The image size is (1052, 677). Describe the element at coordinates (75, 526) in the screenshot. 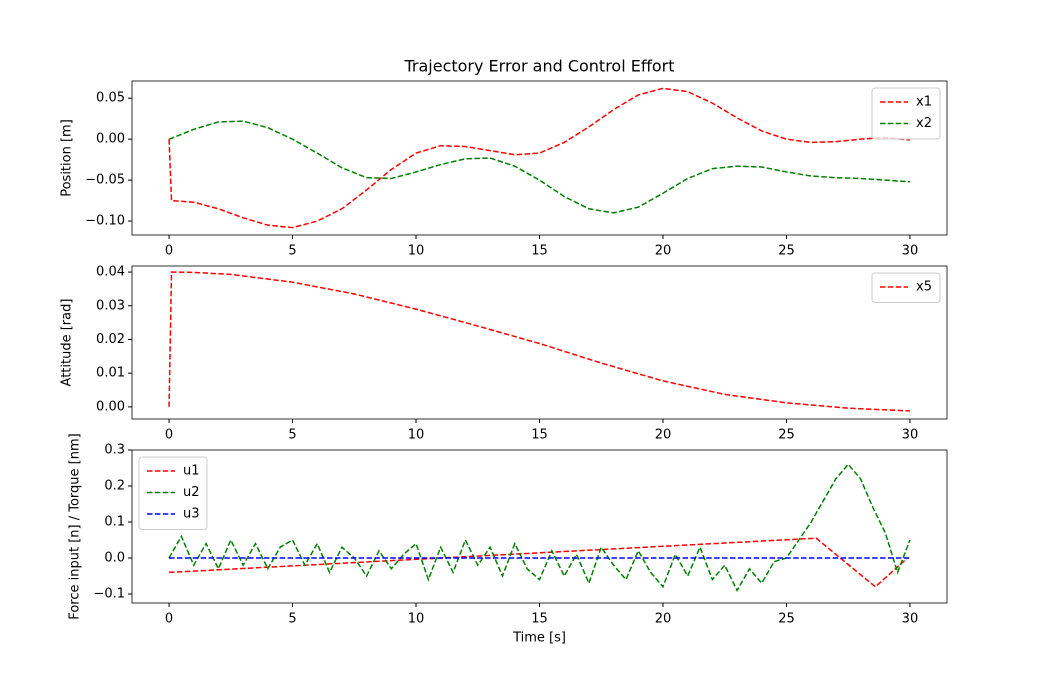

I see `y-axis-label: Force input [n] / Torque [nm]` at that location.